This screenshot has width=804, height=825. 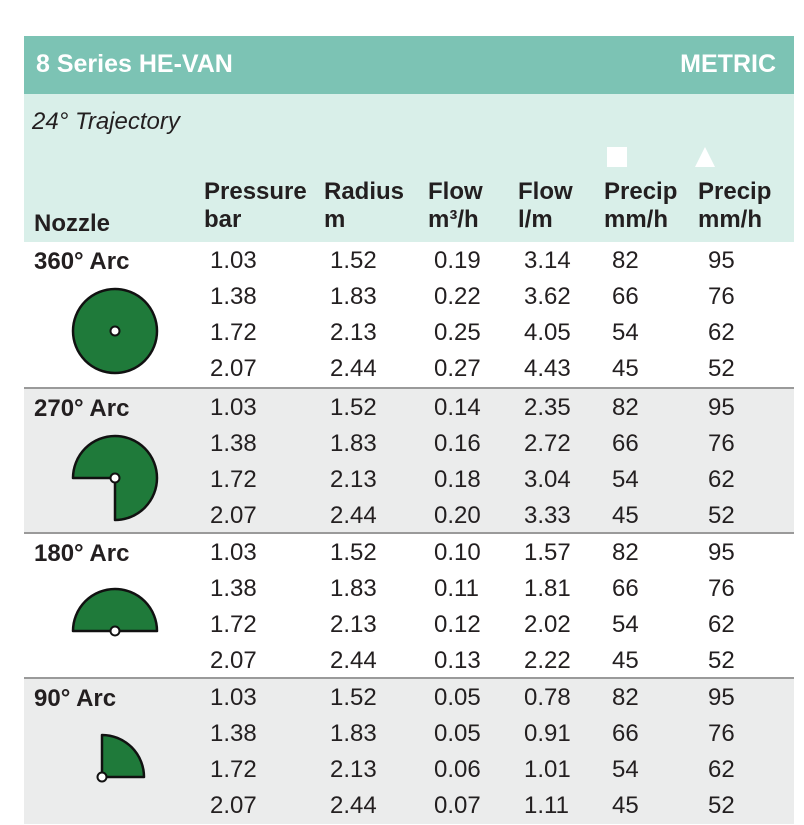 What do you see at coordinates (409, 262) in the screenshot?
I see `table-row: 1.03 1.52 0.19 3.14 82 95` at bounding box center [409, 262].